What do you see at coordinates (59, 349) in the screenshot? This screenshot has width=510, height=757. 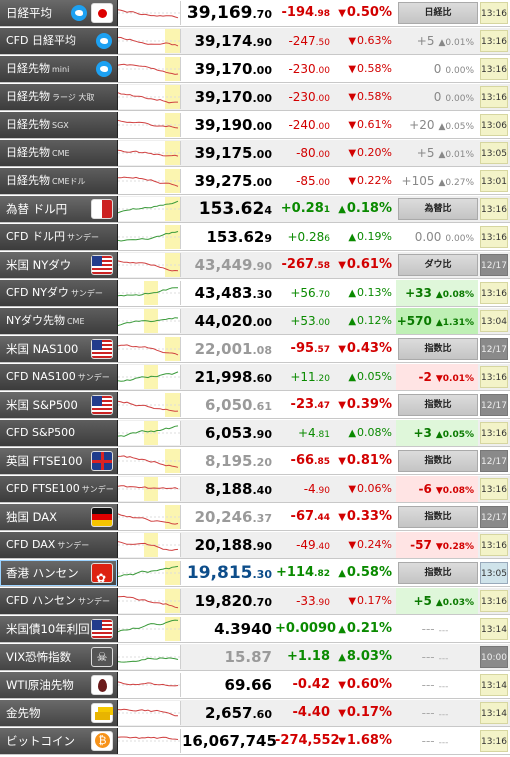 I see `instrument-name: 米国 NAS100` at bounding box center [59, 349].